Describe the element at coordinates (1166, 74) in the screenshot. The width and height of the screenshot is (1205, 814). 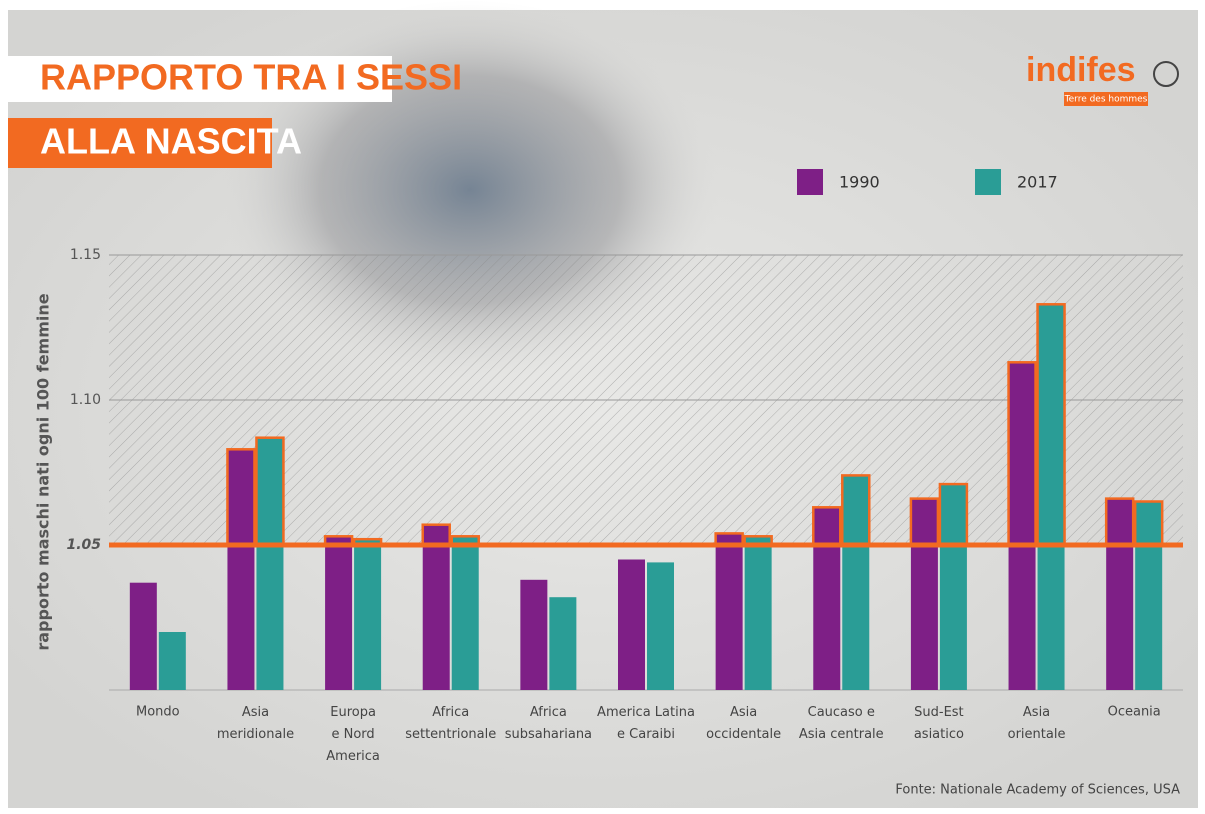
I see `logo-icon` at that location.